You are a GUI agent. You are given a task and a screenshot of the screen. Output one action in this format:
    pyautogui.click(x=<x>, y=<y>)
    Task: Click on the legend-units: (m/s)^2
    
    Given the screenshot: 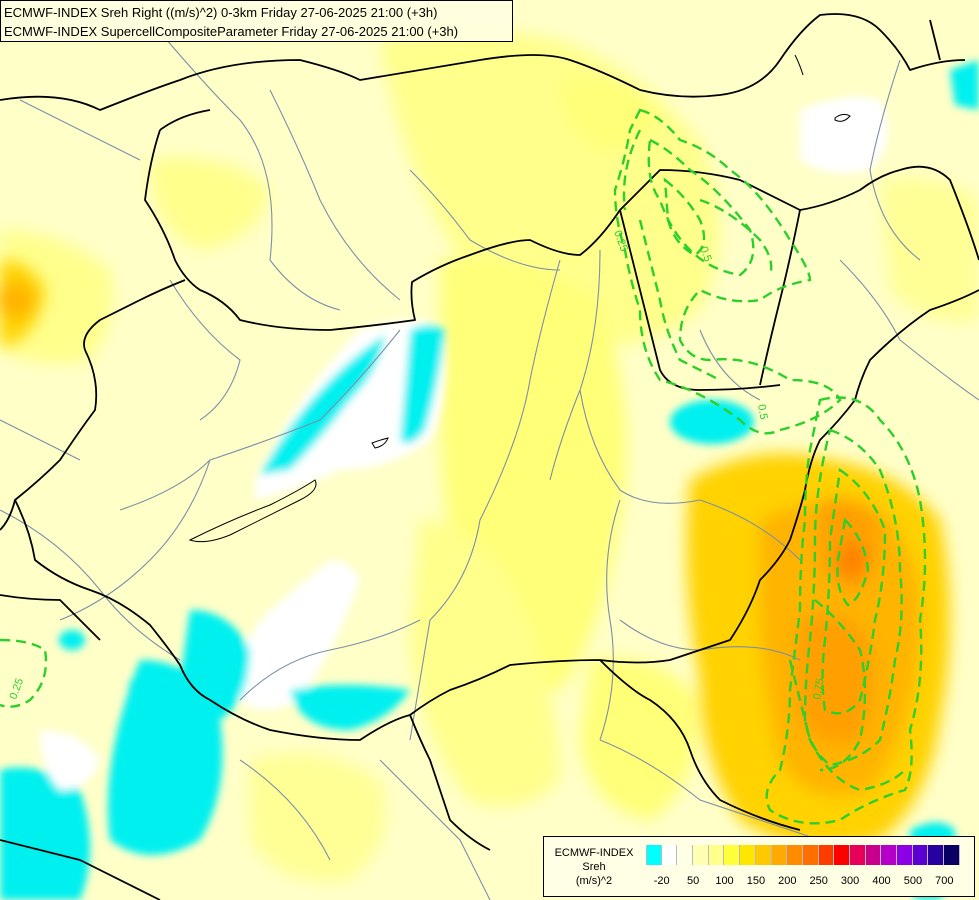 What is the action you would take?
    pyautogui.click(x=594, y=881)
    